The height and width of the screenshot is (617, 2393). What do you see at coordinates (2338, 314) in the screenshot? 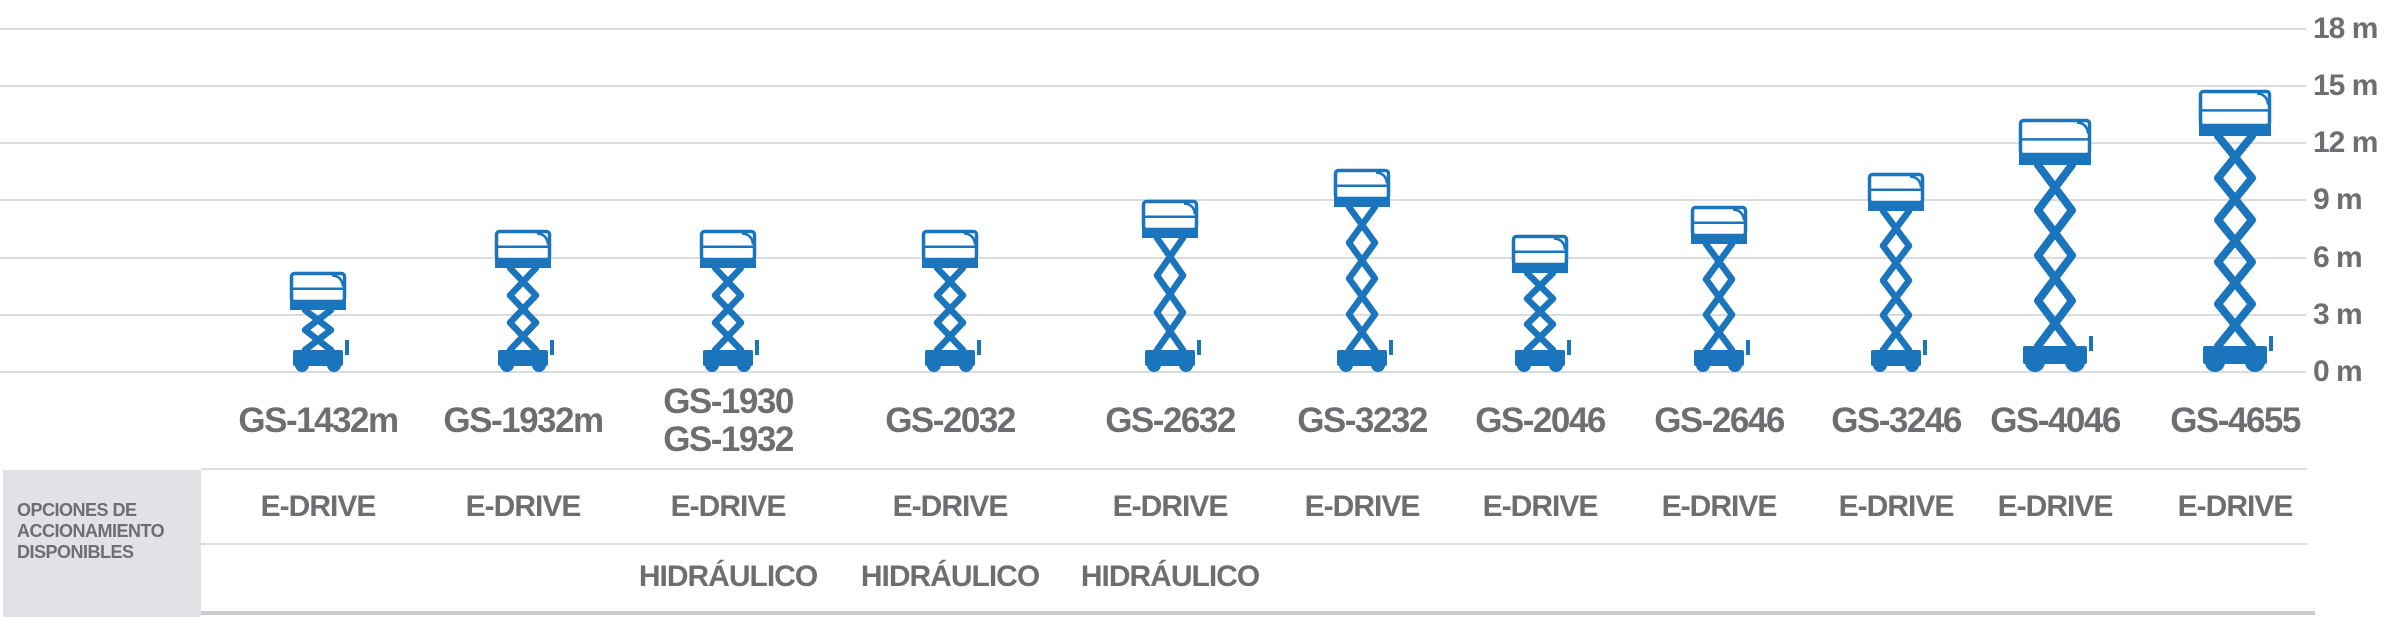
I see `y-axis-tick-label: 3 m` at bounding box center [2338, 314].